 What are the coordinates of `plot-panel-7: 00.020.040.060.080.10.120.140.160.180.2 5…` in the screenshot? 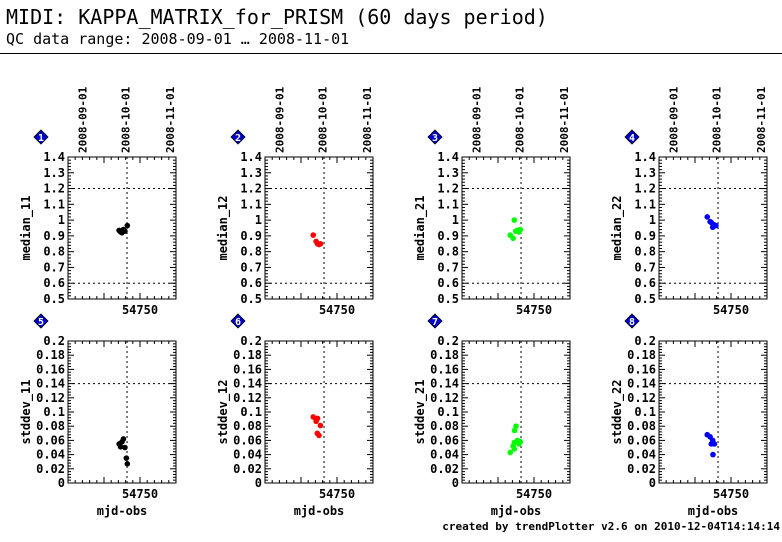 It's located at (492, 415).